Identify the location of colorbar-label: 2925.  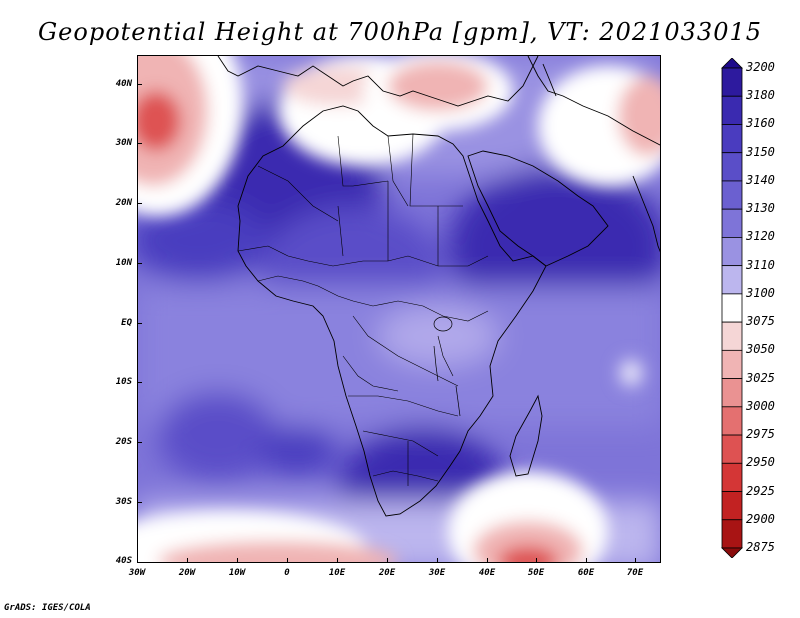
(760, 490).